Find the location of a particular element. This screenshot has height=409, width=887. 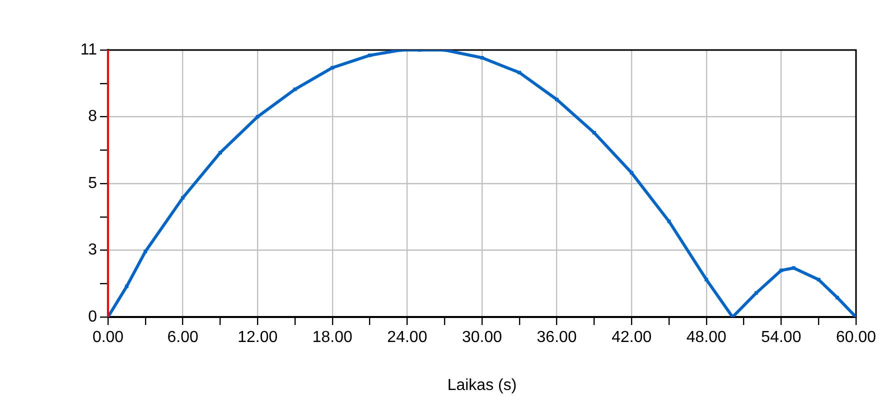

x-tick-label: 18.00 is located at coordinates (332, 337).